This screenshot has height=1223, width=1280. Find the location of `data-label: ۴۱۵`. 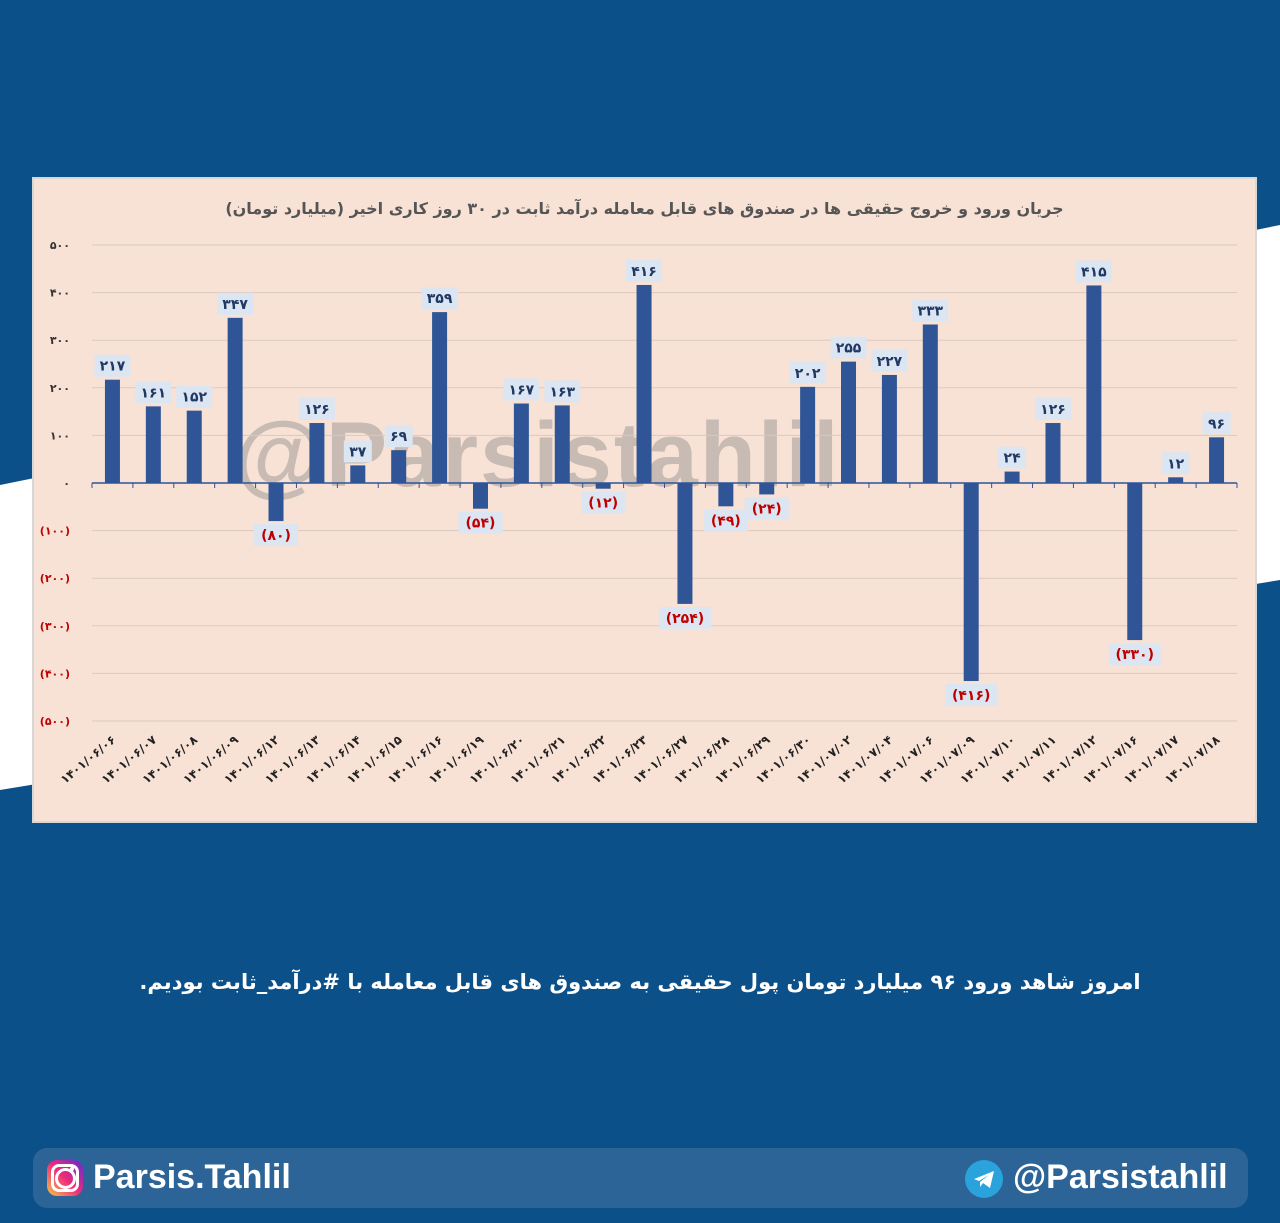

data-label: ۴۱۵ is located at coordinates (1094, 272).